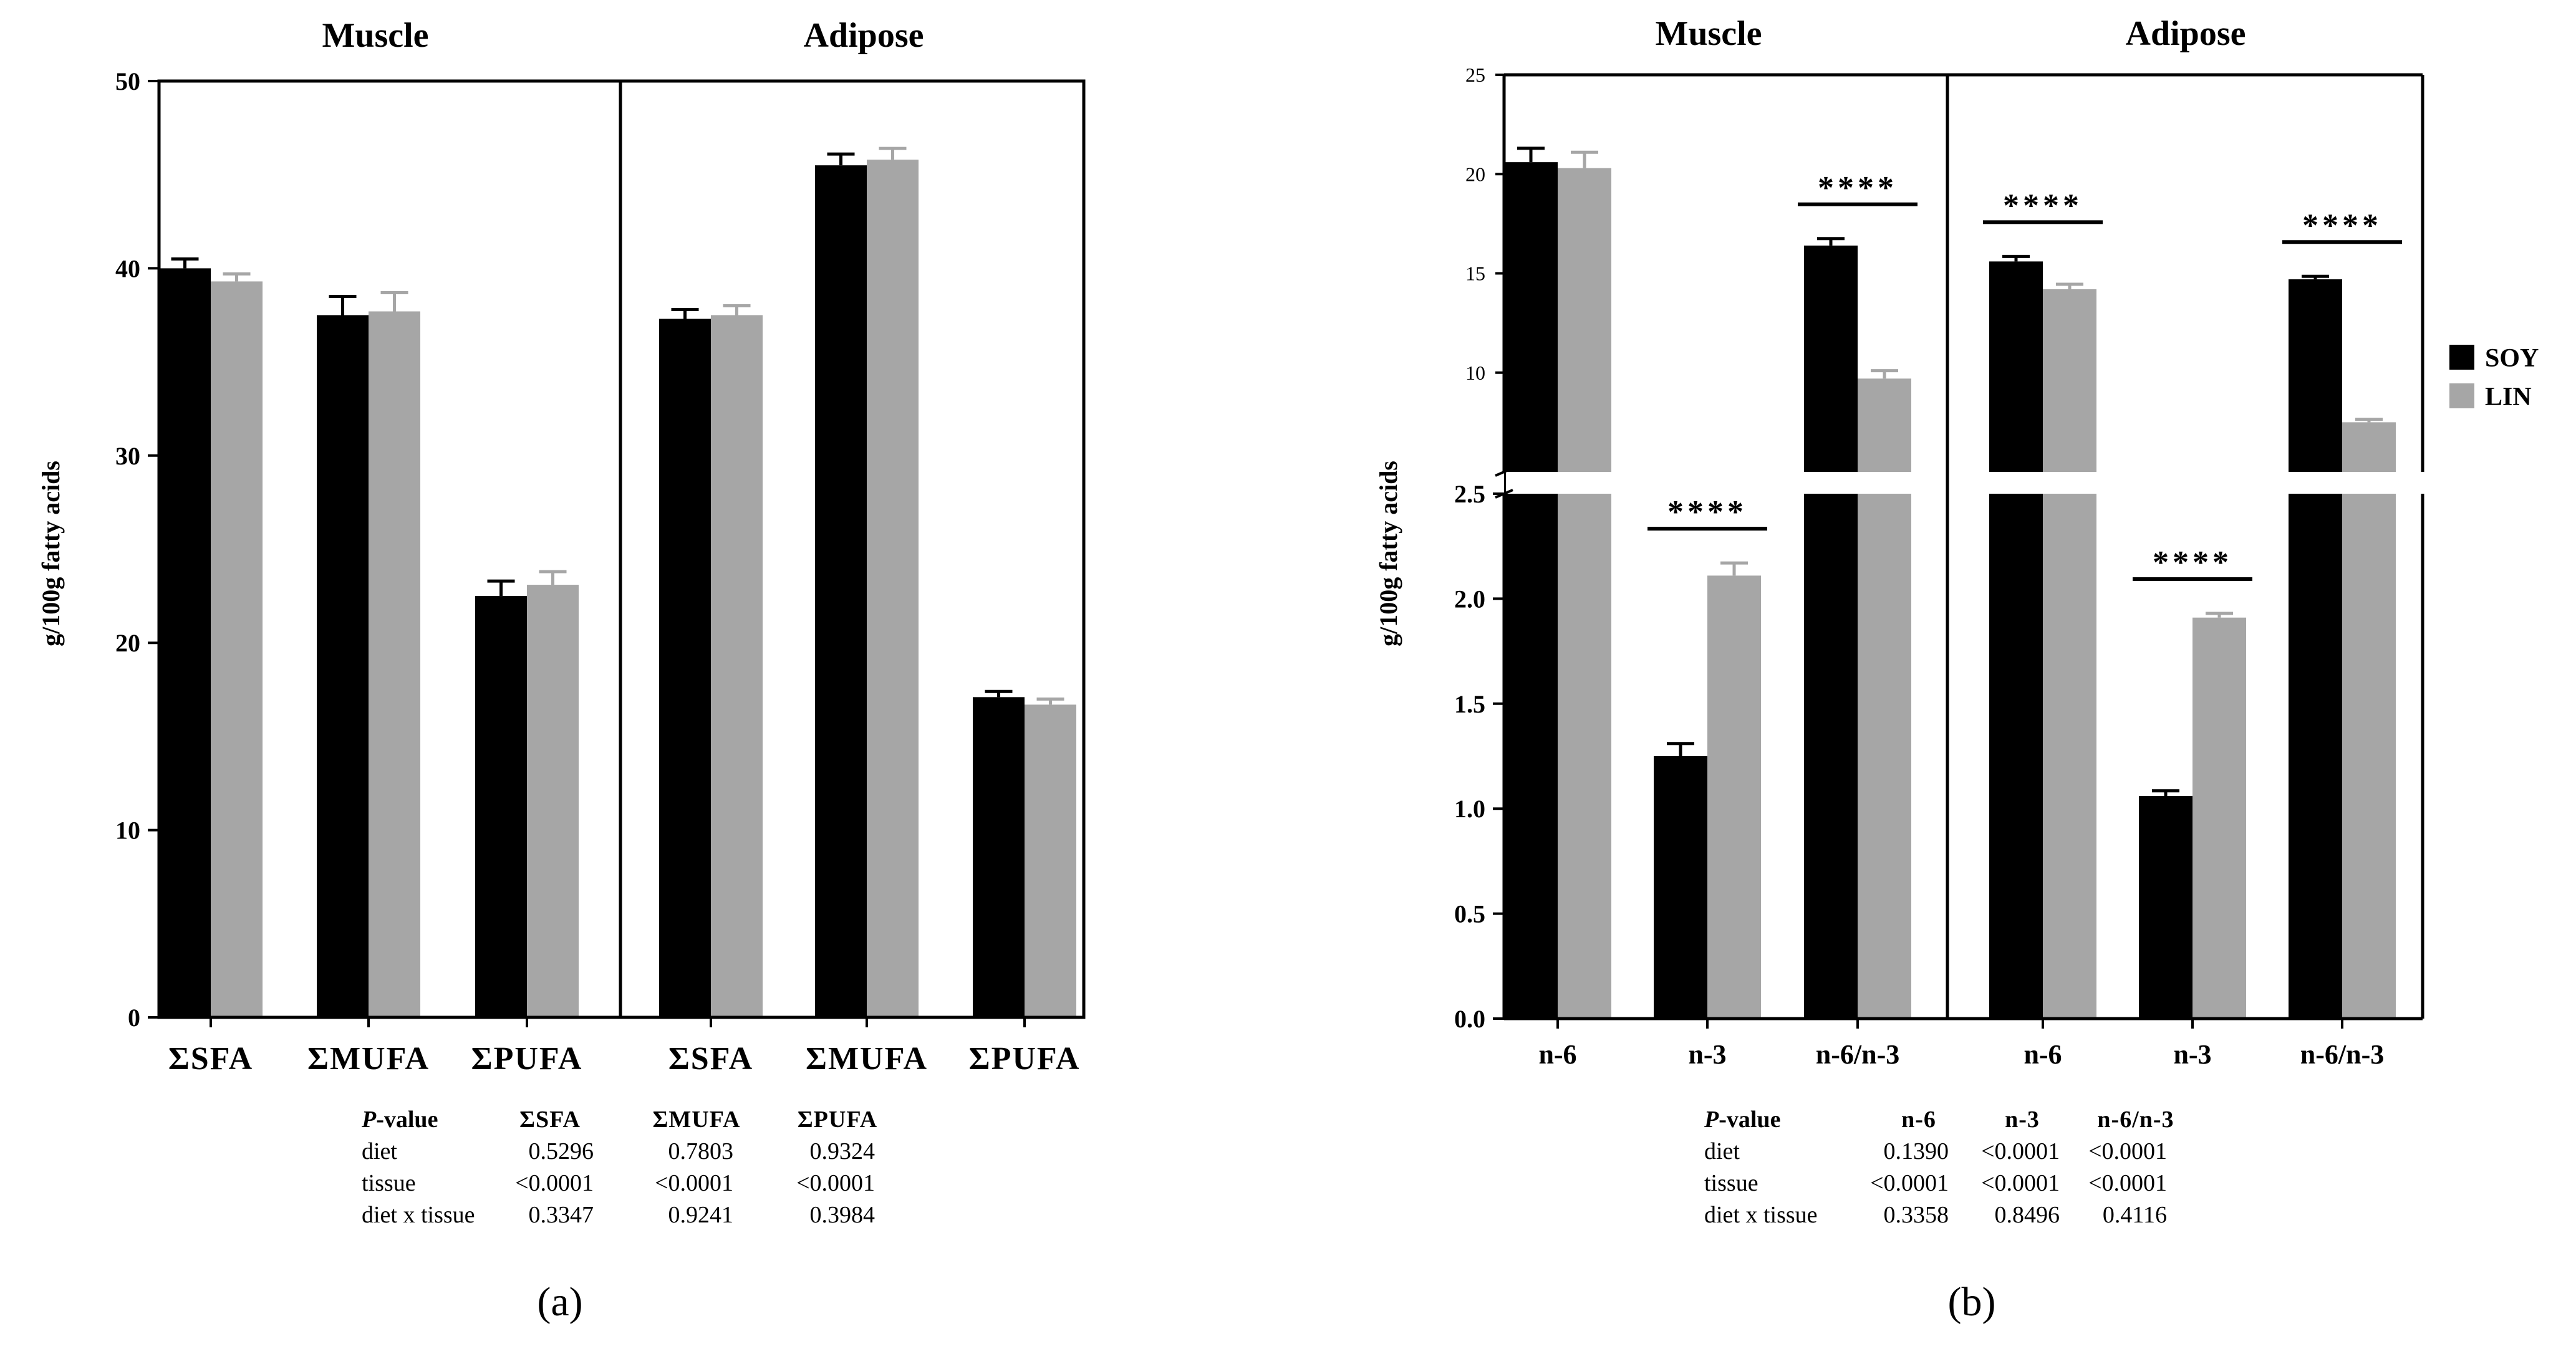 The height and width of the screenshot is (1349, 2576). Describe the element at coordinates (1916, 1151) in the screenshot. I see `pvalue-cell: 0.1390` at that location.